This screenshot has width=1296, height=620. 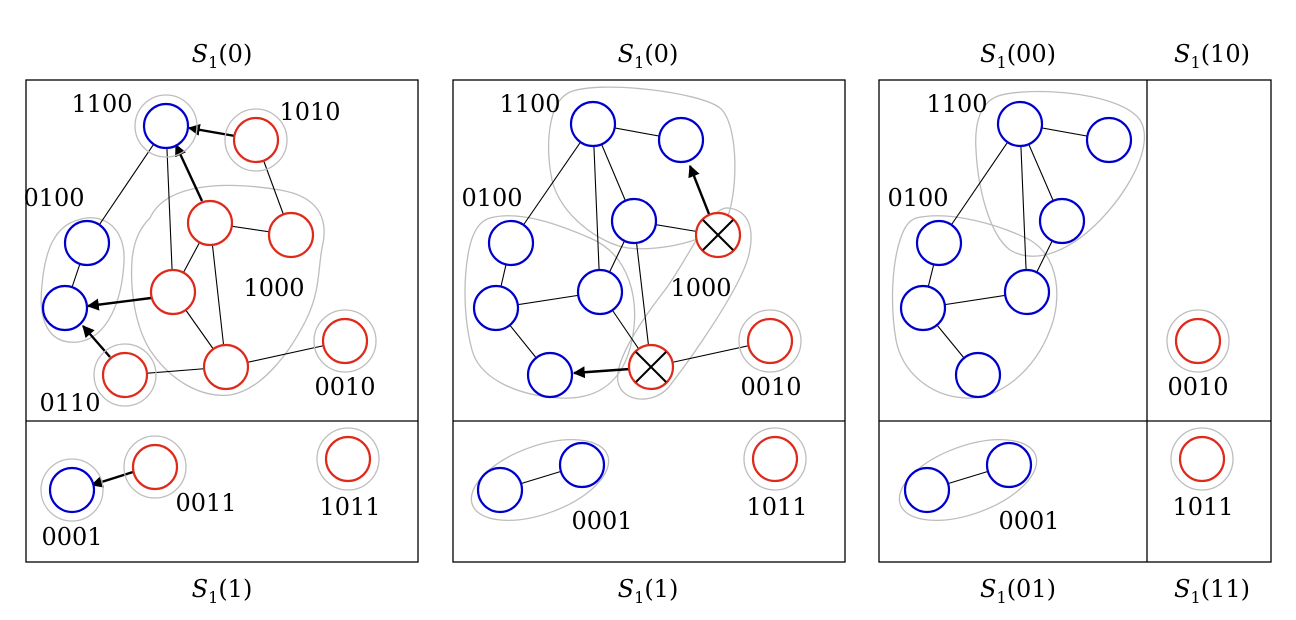 I want to click on panel1-arrows, so click(x=159, y=305).